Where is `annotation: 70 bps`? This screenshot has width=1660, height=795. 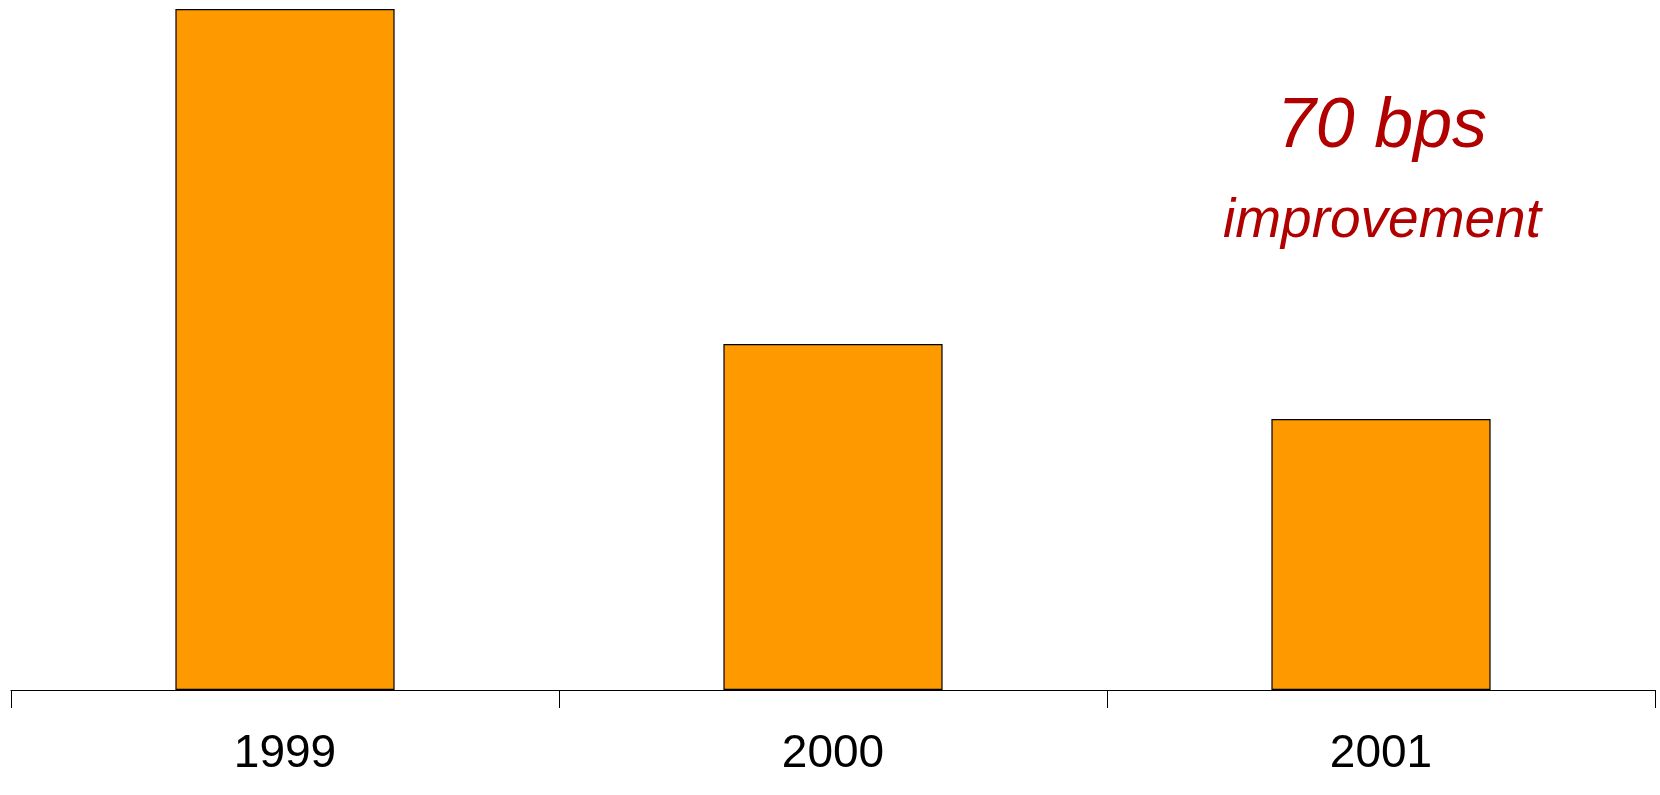 annotation: 70 bps is located at coordinates (1382, 123).